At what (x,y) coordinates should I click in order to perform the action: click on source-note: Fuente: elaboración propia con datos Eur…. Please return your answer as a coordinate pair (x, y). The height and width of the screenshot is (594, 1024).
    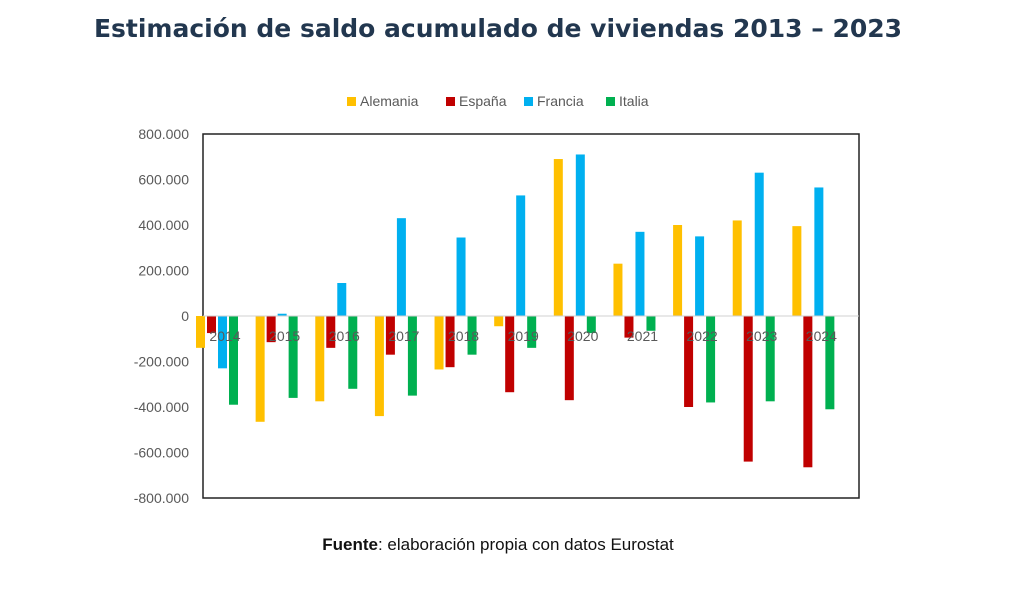
    Looking at the image, I should click on (498, 545).